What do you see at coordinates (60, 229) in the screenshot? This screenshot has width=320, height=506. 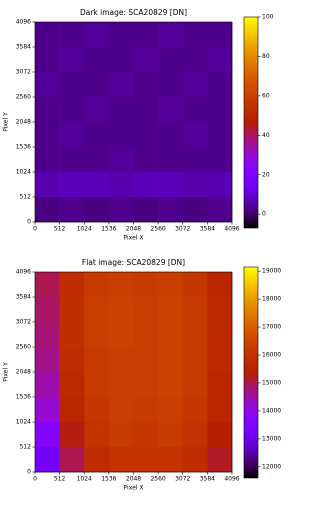 I see `x-tick-label: 512` at bounding box center [60, 229].